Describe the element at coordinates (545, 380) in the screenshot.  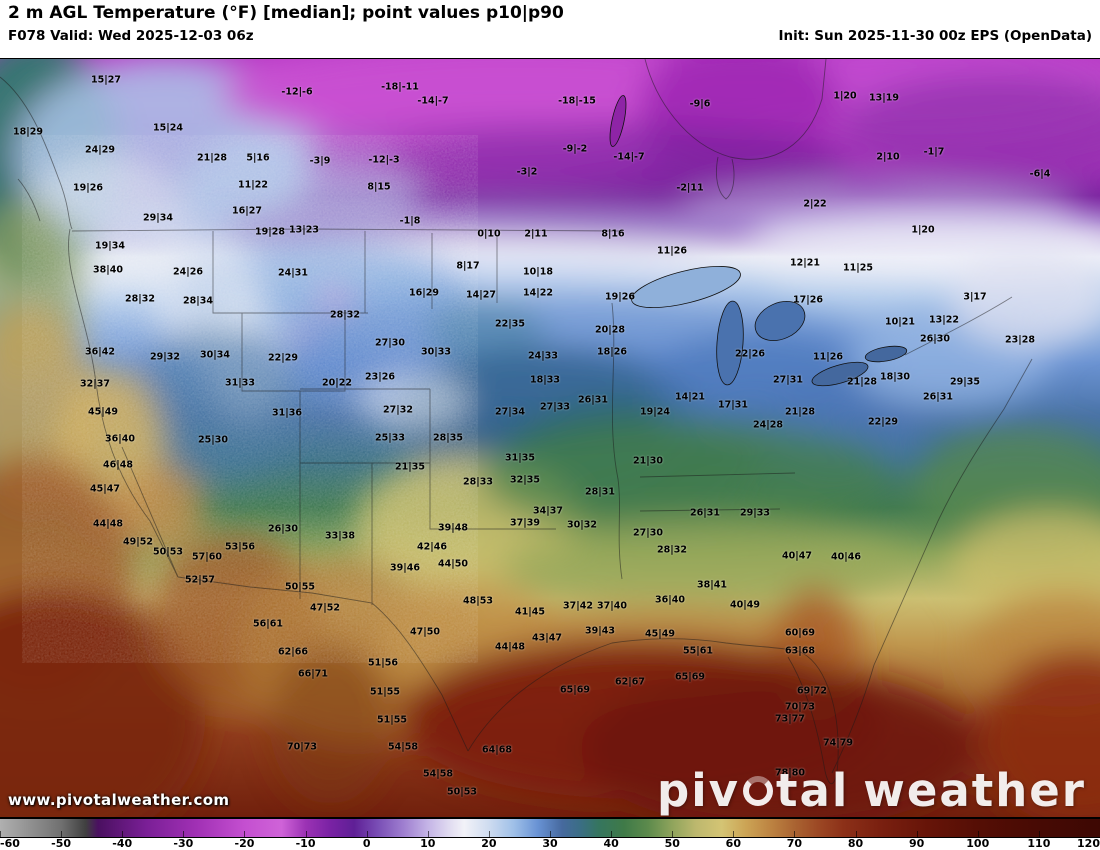
I see `point-value: 18|33` at that location.